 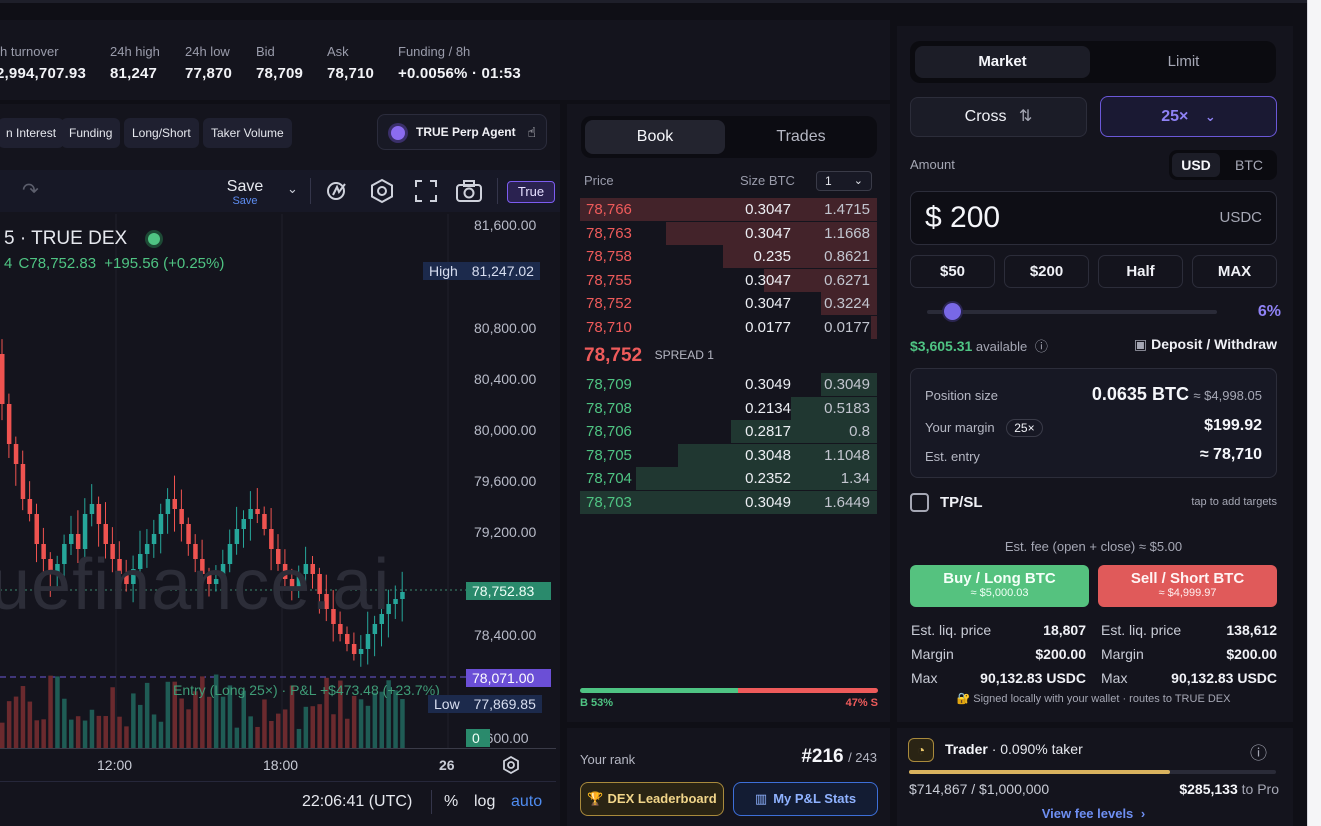 I want to click on leverage-select: 25× ⌄, so click(x=1188, y=116).